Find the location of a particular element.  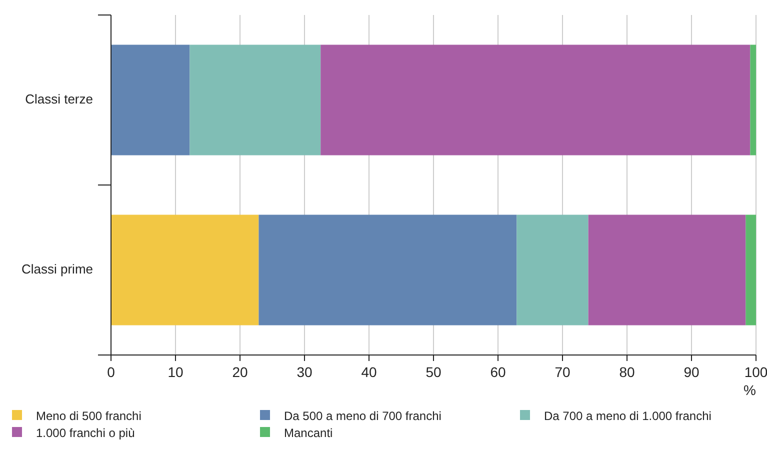

x-tick-label: 40 is located at coordinates (369, 372).